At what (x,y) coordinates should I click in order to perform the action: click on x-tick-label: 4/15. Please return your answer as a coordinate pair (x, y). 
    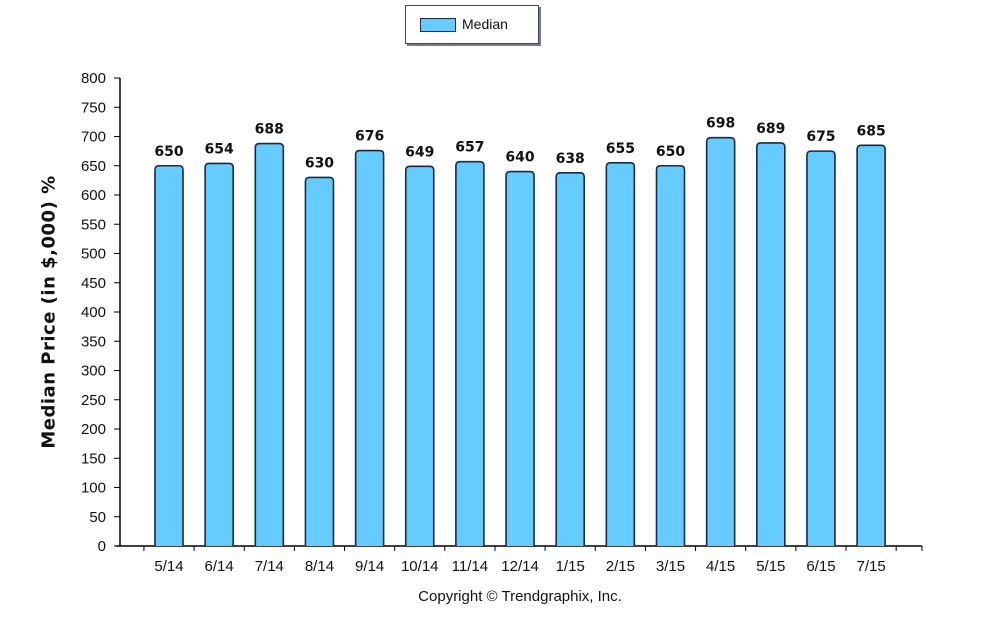
    Looking at the image, I should click on (720, 566).